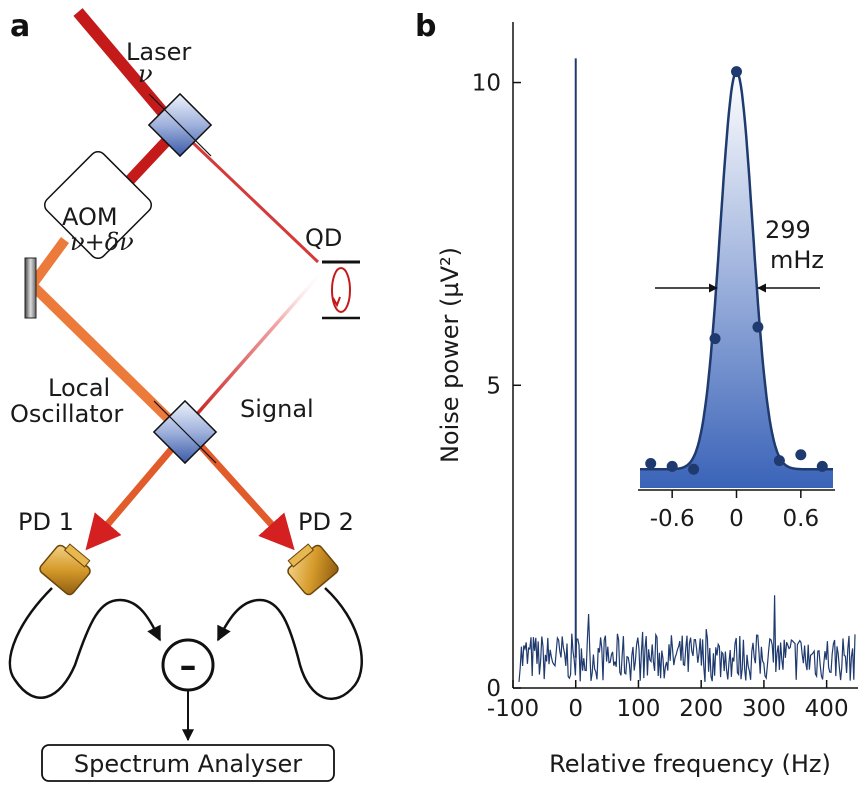 The image size is (858, 785). Describe the element at coordinates (20, 26) in the screenshot. I see `panel-a-label: a` at that location.